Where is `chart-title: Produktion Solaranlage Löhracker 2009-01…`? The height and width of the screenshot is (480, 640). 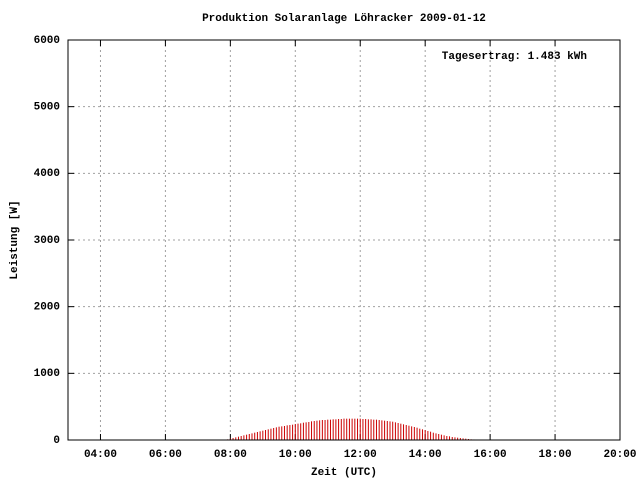 chart-title: Produktion Solaranlage Löhracker 2009-01… is located at coordinates (344, 19).